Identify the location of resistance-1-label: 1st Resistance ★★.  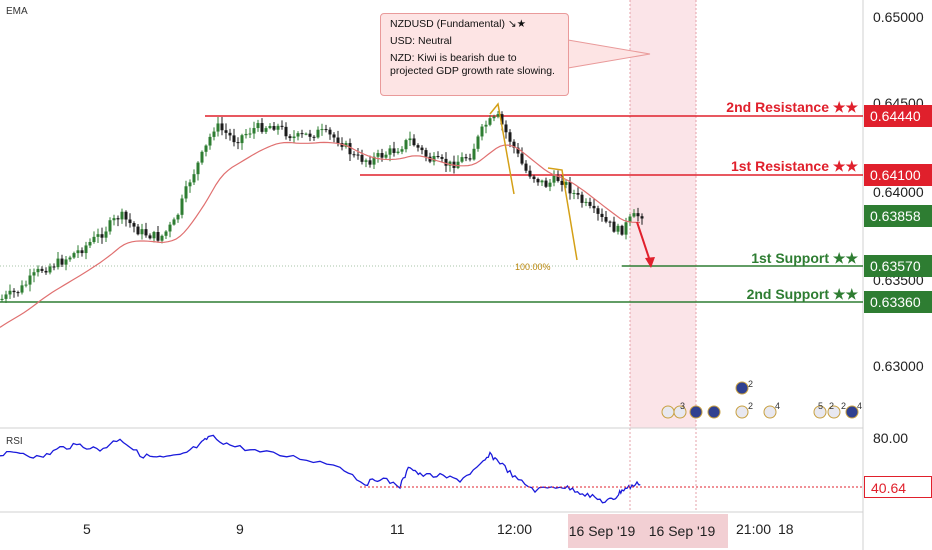
(794, 166).